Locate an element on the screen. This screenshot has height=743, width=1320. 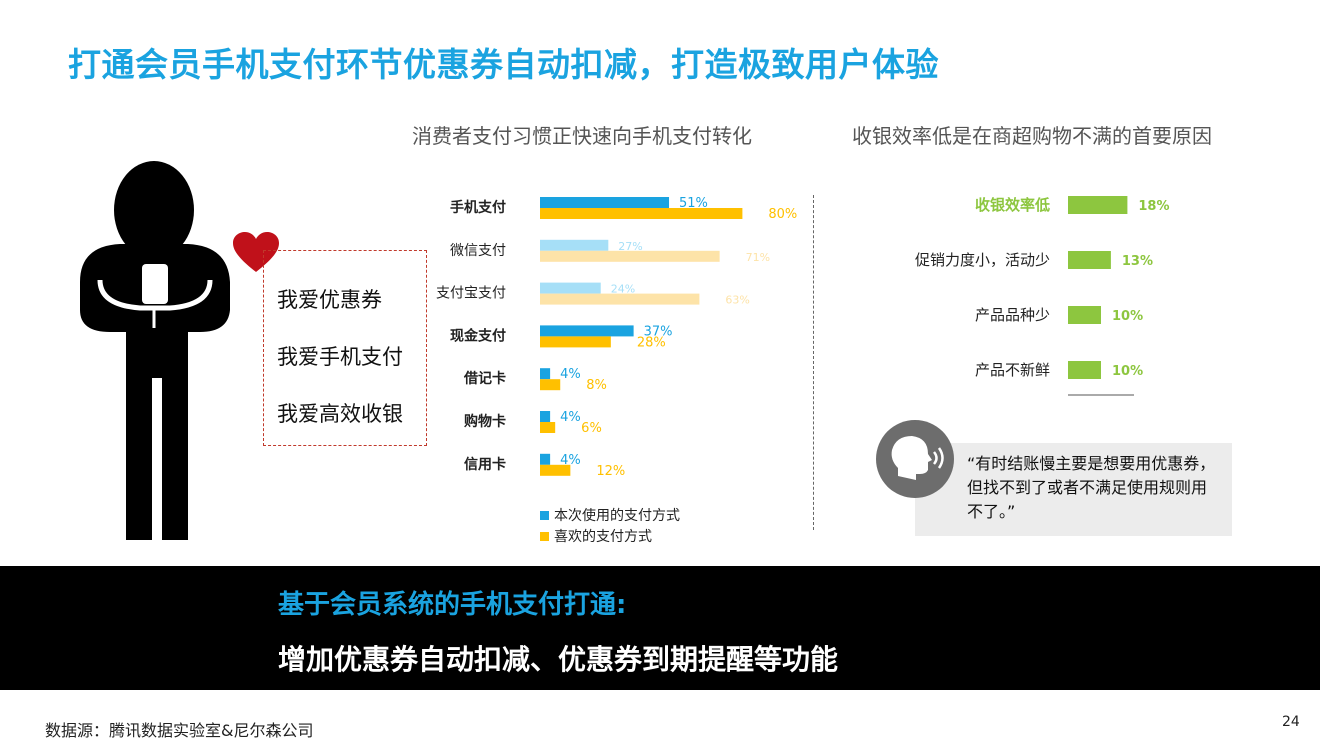
divider is located at coordinates (813, 362).